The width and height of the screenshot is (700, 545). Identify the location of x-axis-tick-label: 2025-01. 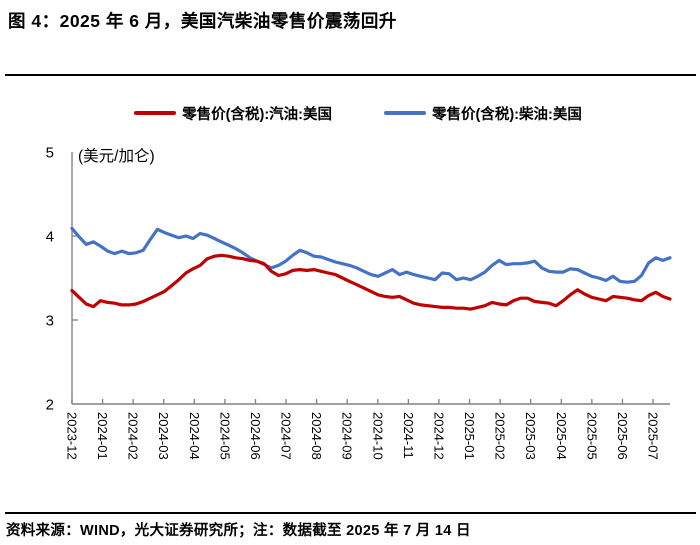
(469, 436).